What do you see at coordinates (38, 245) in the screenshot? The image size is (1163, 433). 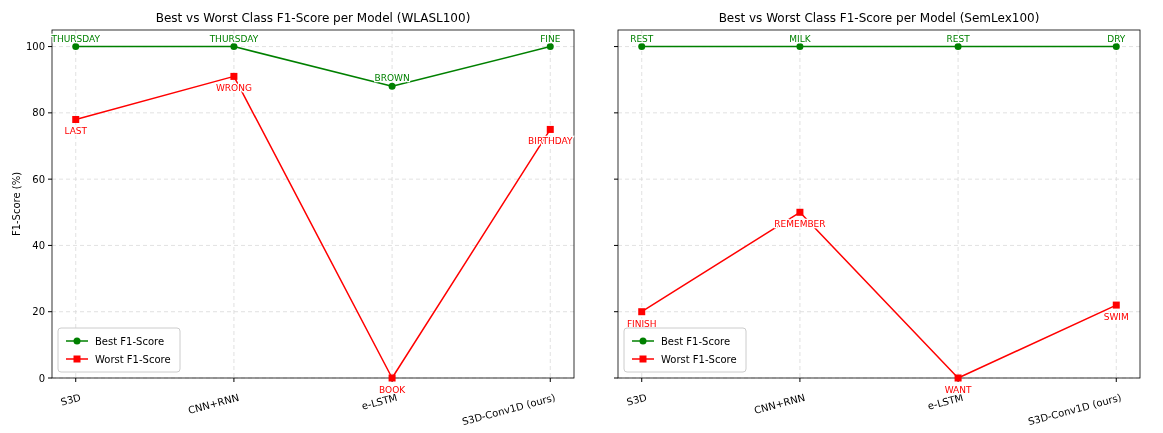 I see `y-tick-label: 40` at bounding box center [38, 245].